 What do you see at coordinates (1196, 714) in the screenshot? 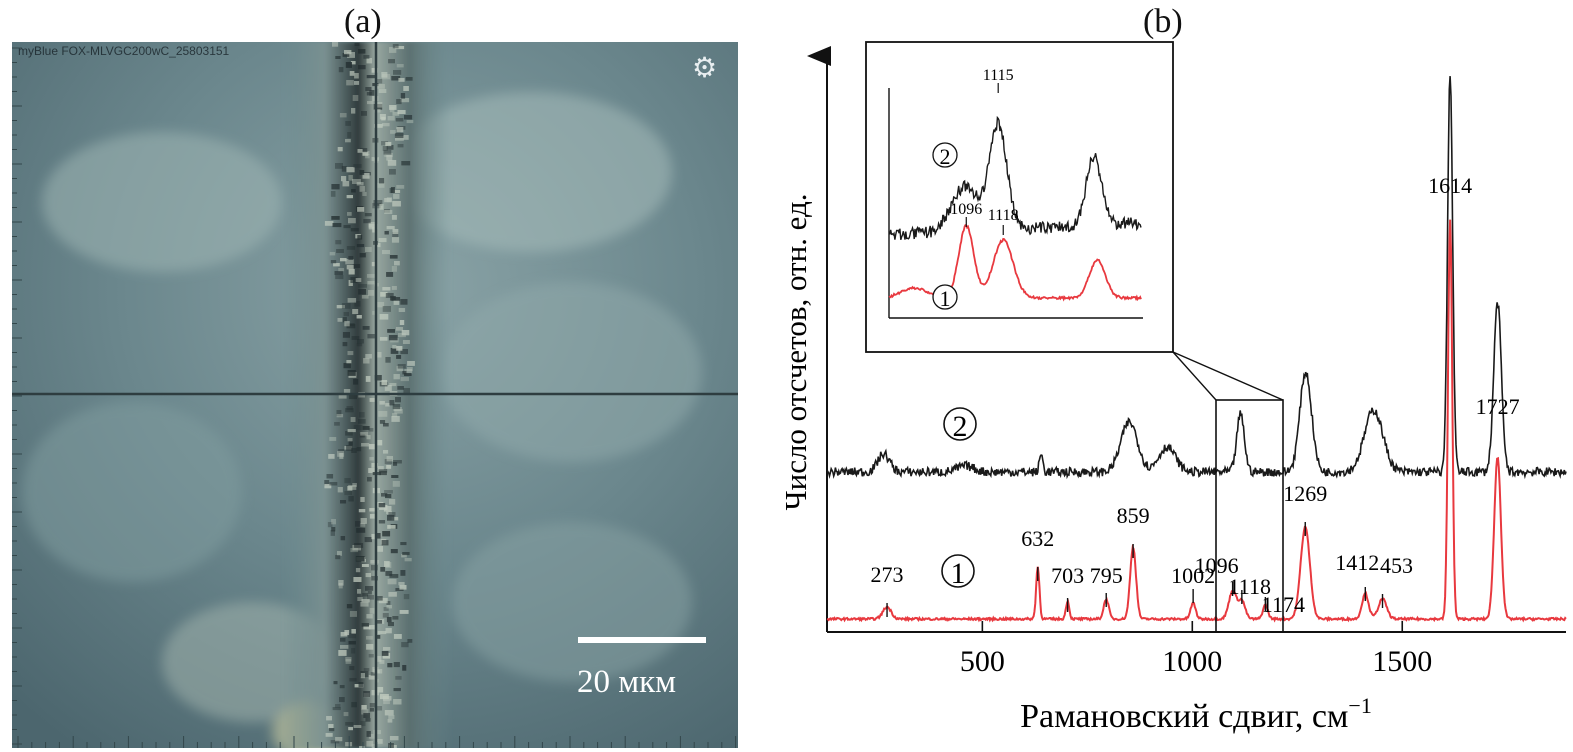
I see `x-axis-label: Рамановский сдвиг, см−1` at bounding box center [1196, 714].